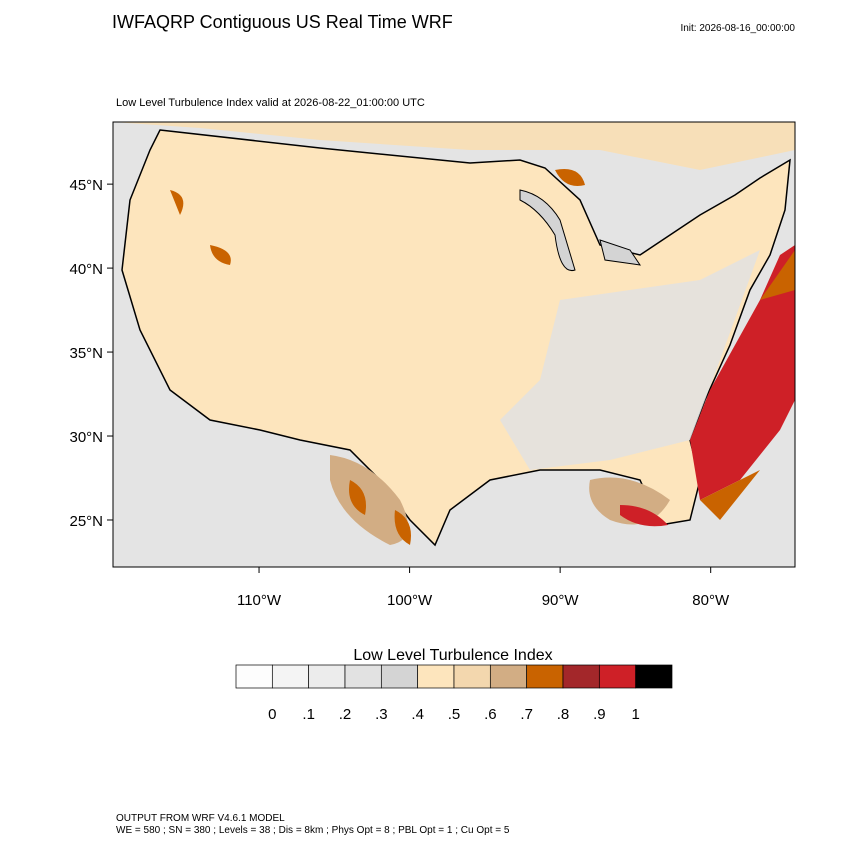 This screenshot has width=850, height=850. What do you see at coordinates (490, 714) in the screenshot?
I see `colorbar-tick-label: .6` at bounding box center [490, 714].